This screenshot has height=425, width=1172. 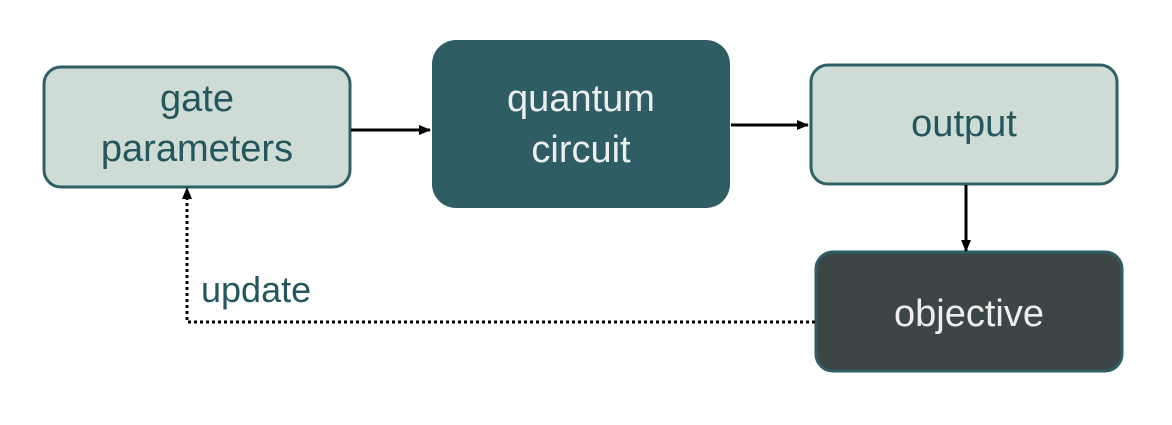 I want to click on output-box, so click(x=964, y=124).